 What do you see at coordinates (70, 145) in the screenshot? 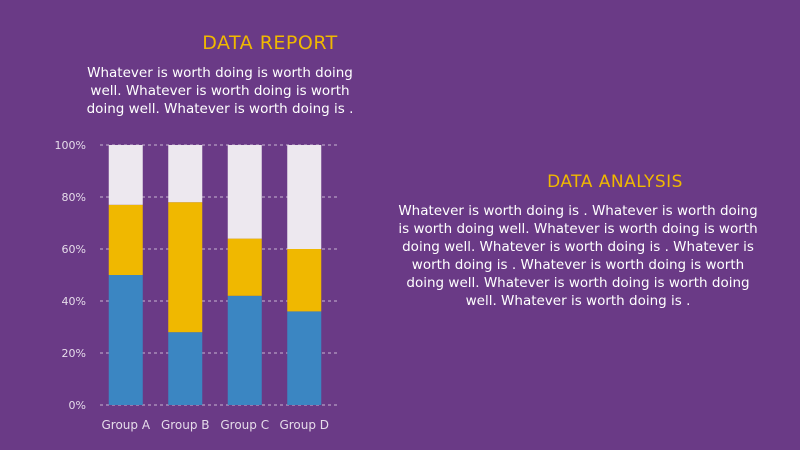
I see `y-tick-label: 100%` at bounding box center [70, 145].